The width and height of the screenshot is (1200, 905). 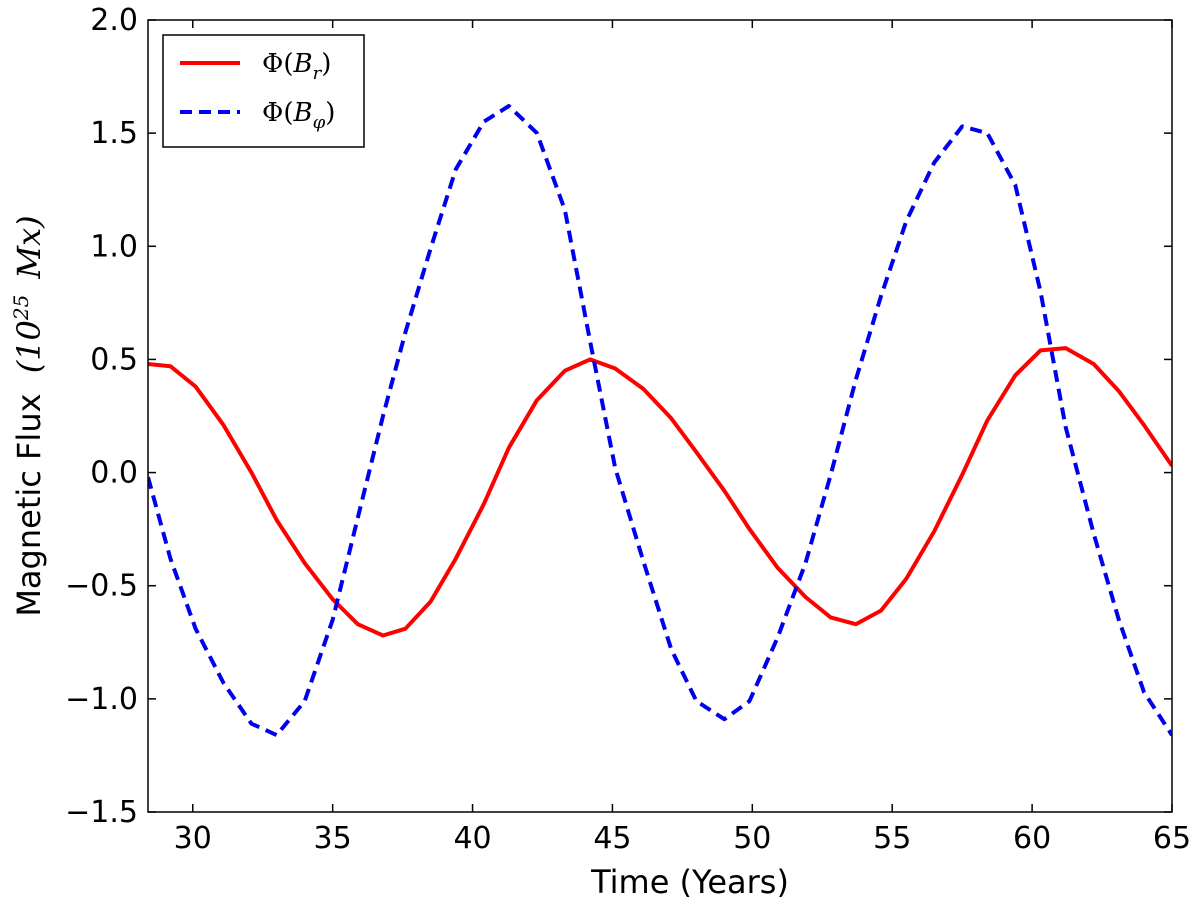 I want to click on x-tick-label: 30, so click(x=193, y=838).